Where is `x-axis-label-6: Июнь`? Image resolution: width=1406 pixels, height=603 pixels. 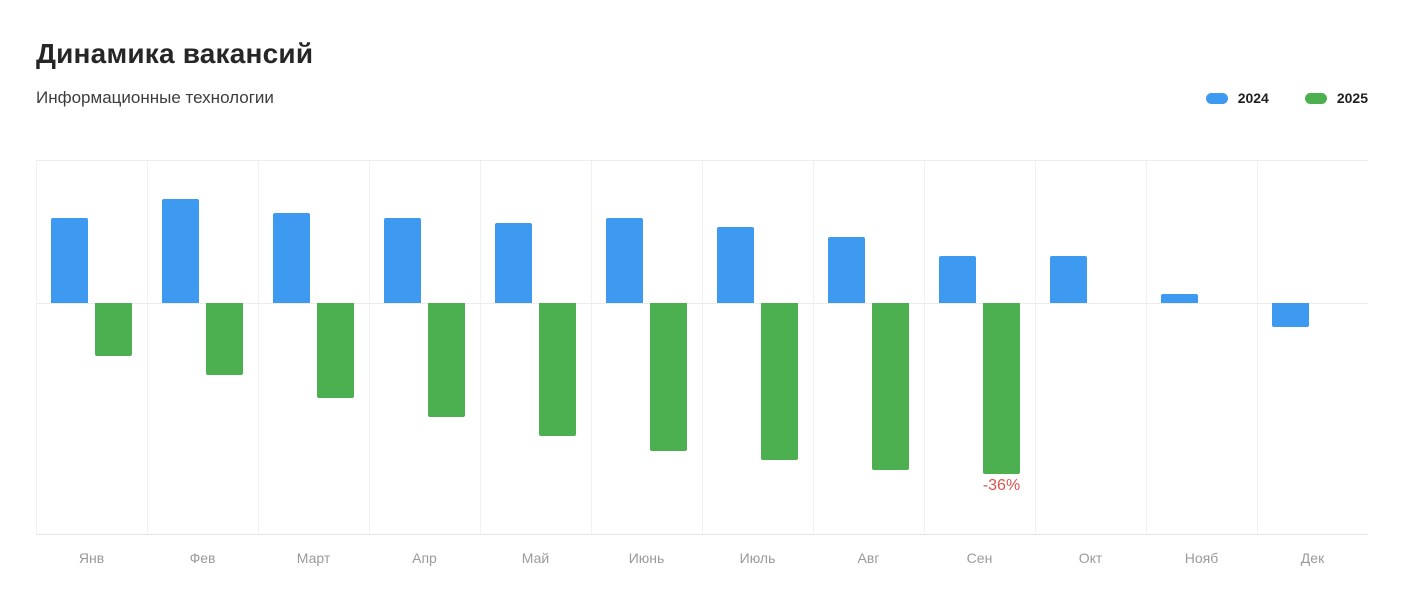
x-axis-label-6: Июнь is located at coordinates (646, 558).